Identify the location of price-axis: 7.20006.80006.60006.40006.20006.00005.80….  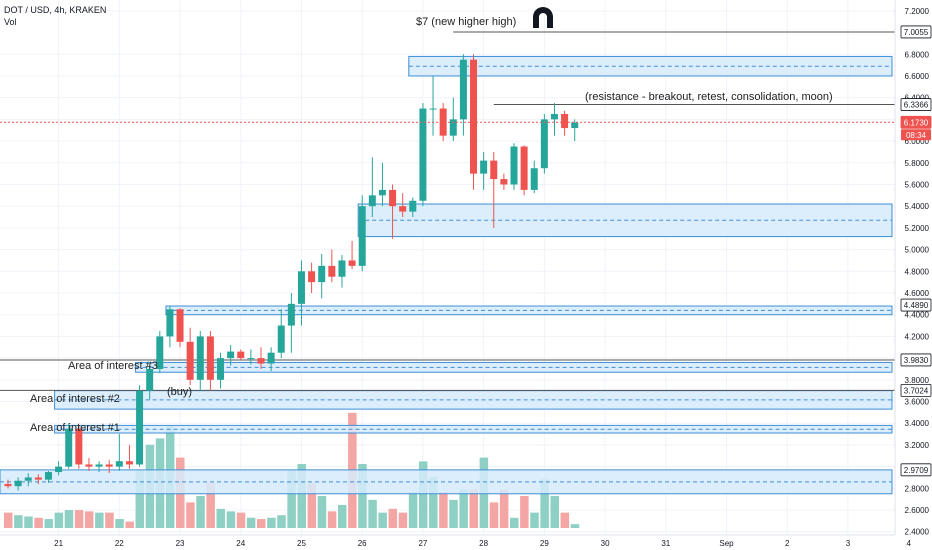
(913, 275).